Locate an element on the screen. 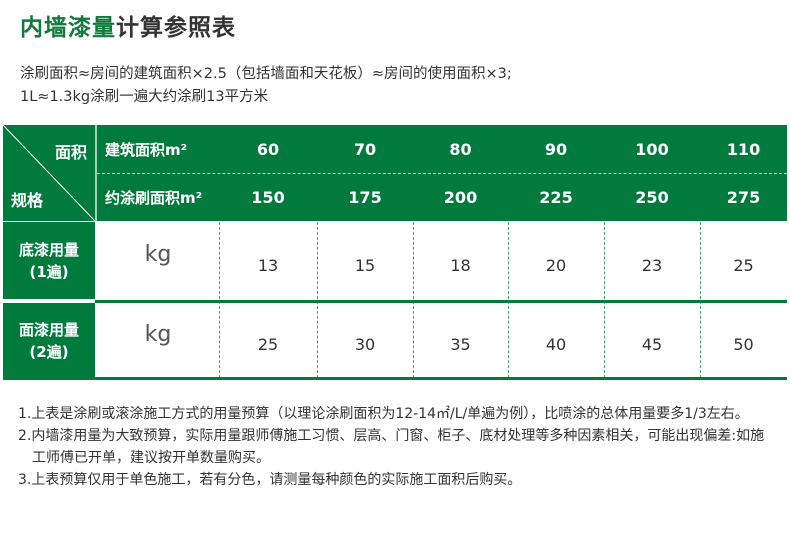  topcoat-value: 25 is located at coordinates (268, 344).